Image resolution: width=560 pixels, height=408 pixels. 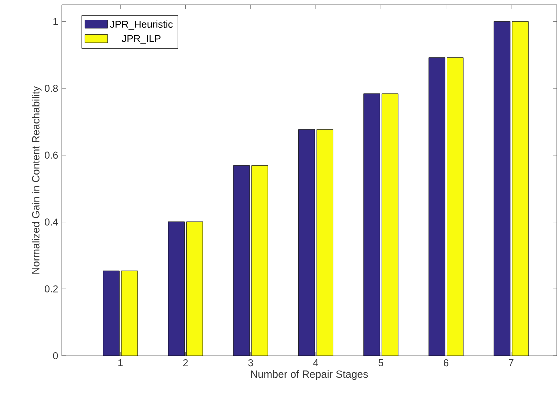 I want to click on y-tick-label: 0, so click(x=55, y=356).